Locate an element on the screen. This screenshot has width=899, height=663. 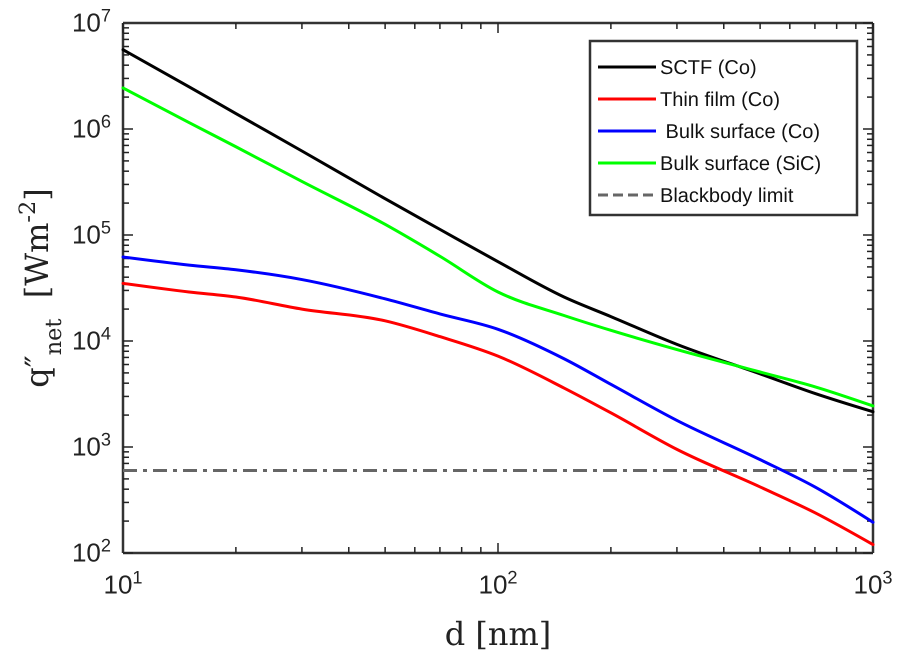
x-tick-label: 10$^{2}$ is located at coordinates (498, 583).